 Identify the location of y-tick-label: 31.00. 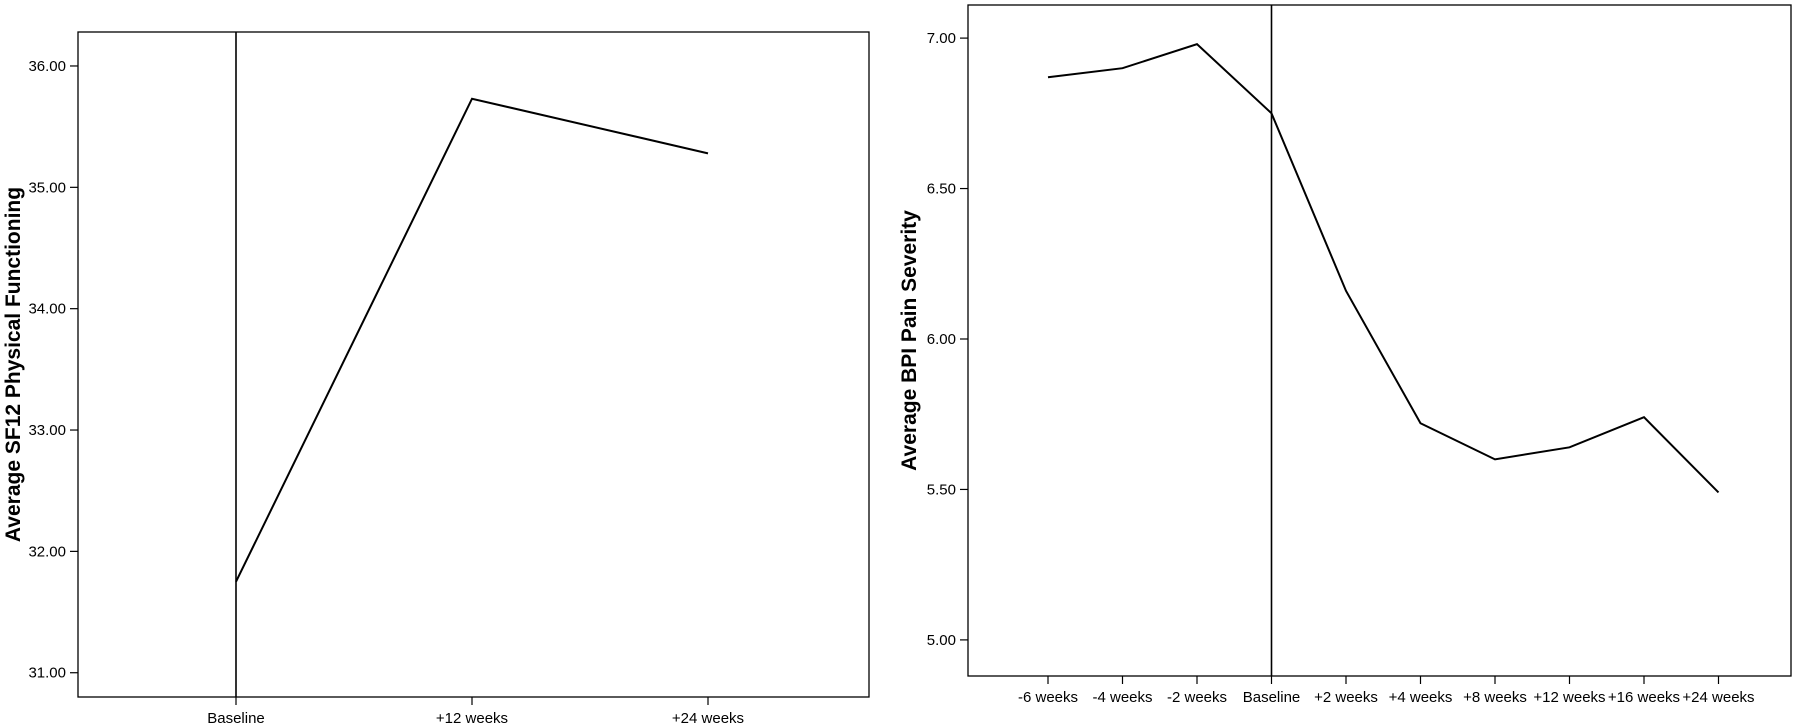
(47, 673).